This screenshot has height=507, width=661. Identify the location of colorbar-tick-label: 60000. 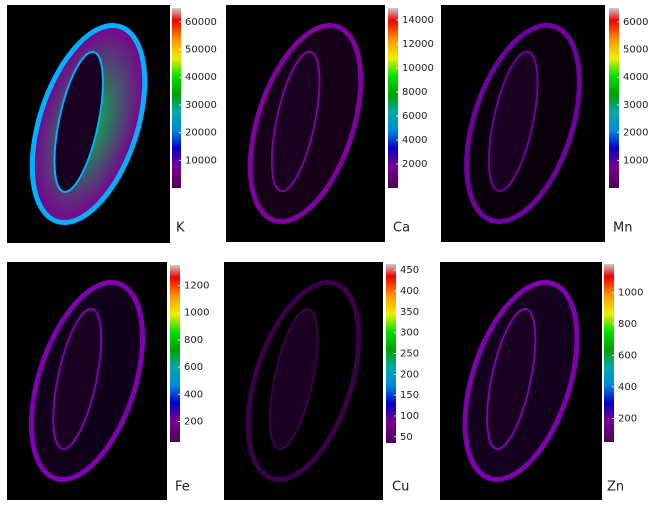
(201, 22).